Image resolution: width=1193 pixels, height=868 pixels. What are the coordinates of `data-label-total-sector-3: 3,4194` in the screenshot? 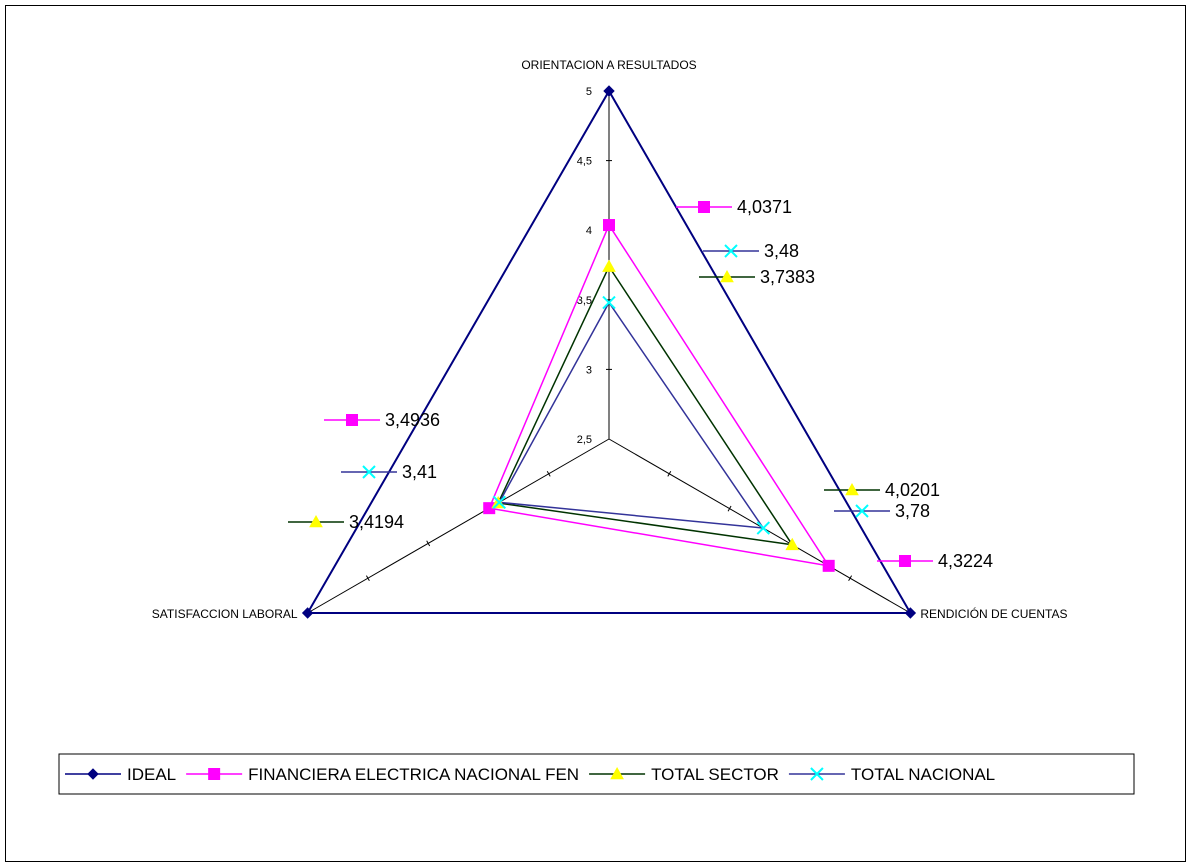 It's located at (376, 522).